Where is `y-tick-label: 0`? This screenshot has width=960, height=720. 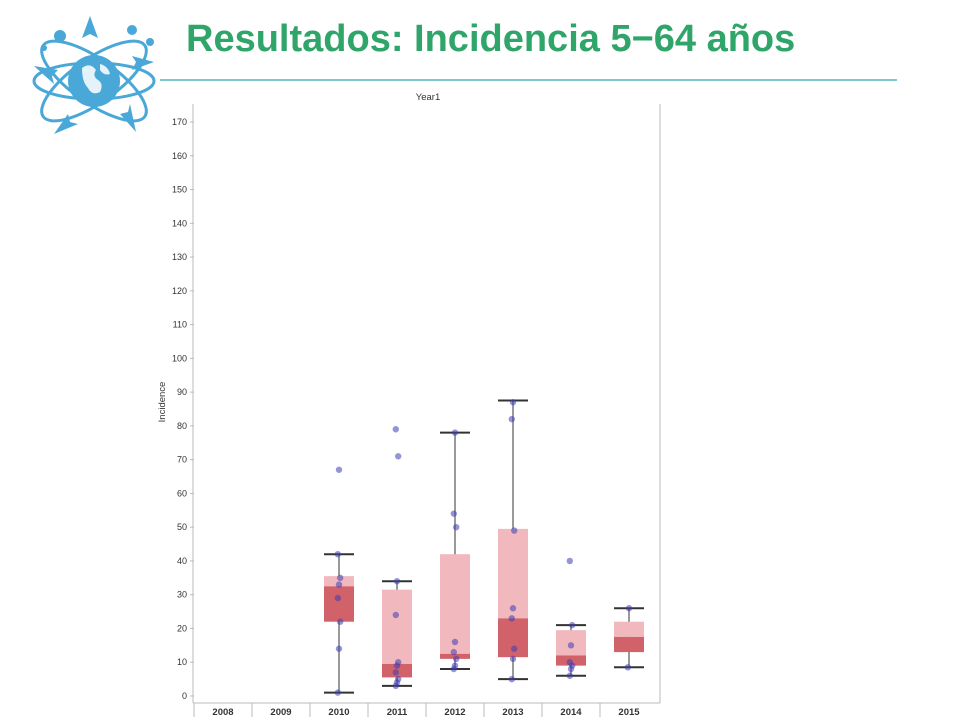 y-tick-label: 0 is located at coordinates (184, 696).